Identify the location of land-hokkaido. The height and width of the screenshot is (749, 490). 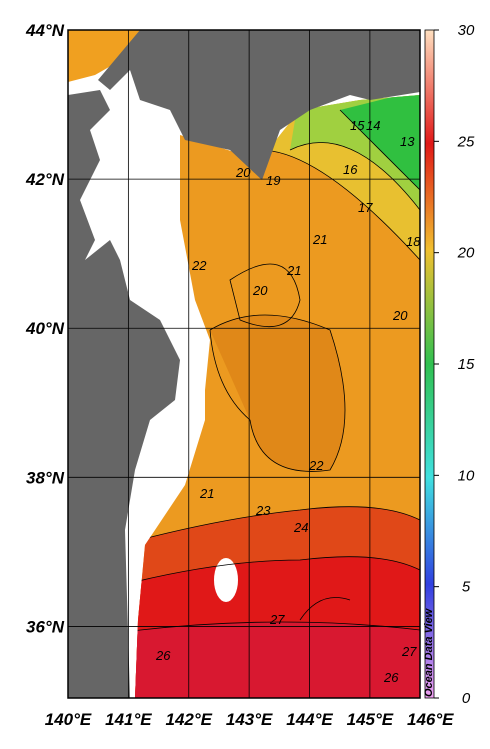
(259, 105).